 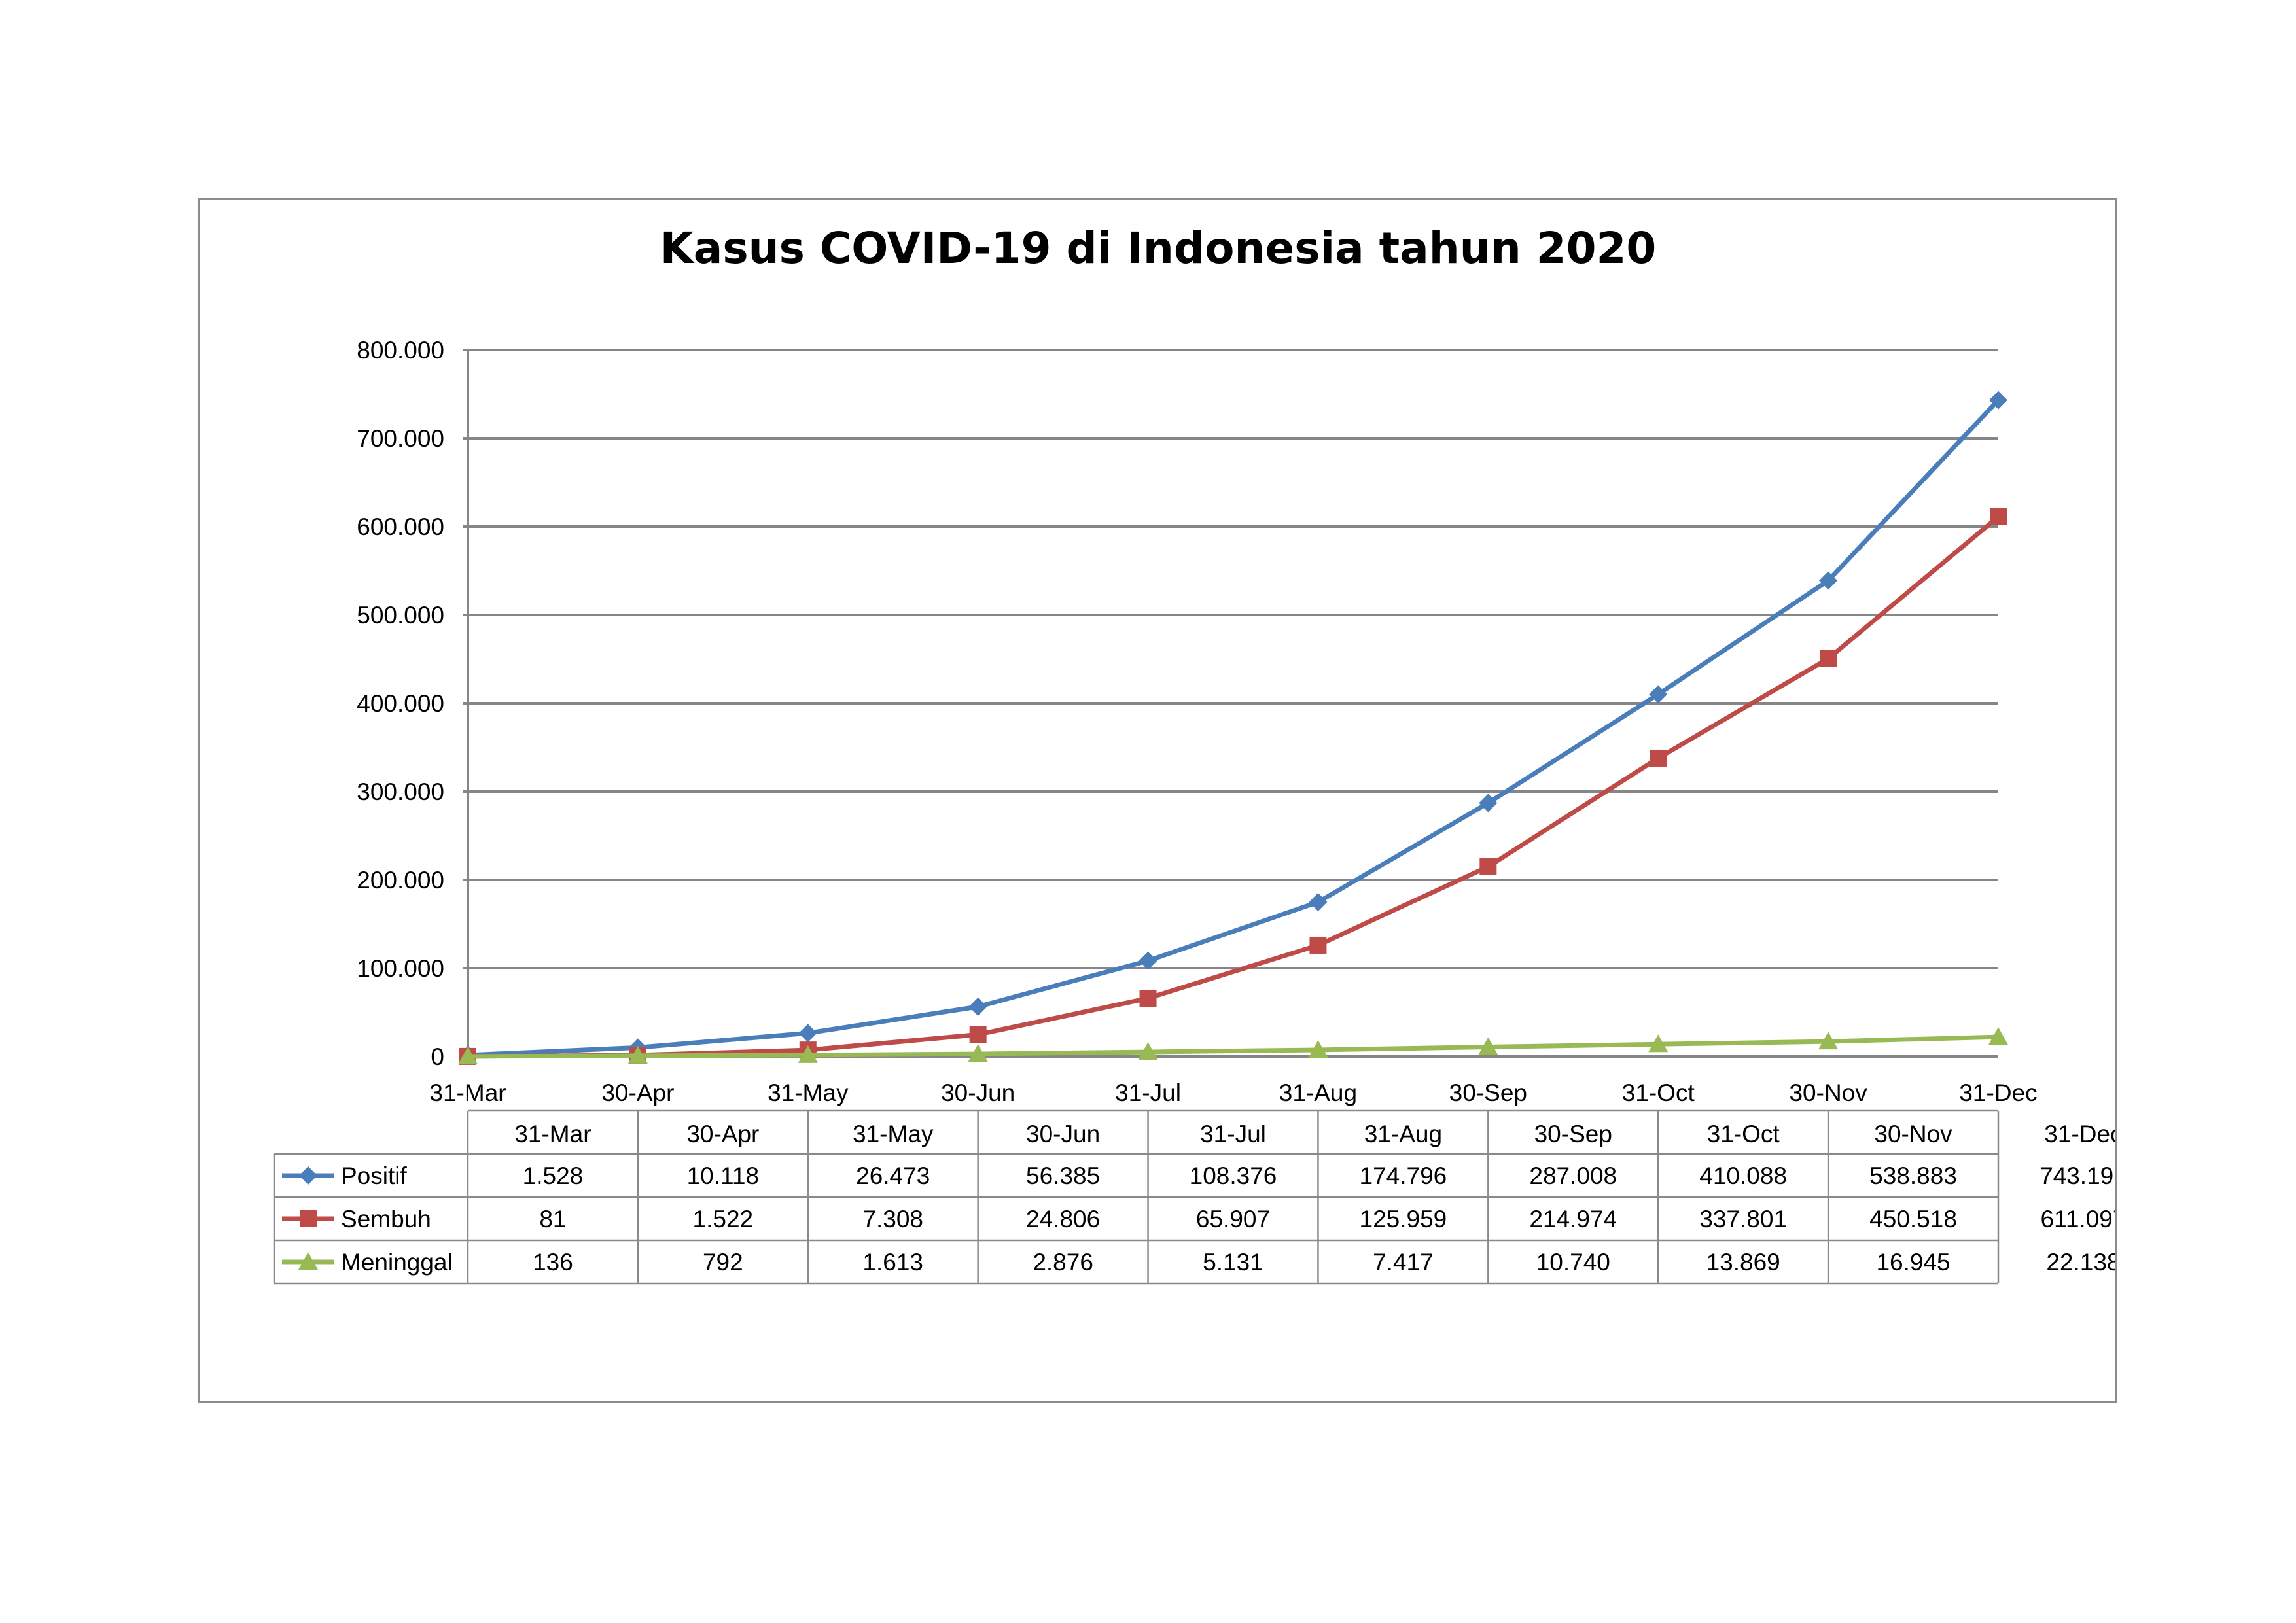 What do you see at coordinates (1404, 1263) in the screenshot?
I see `table-value-cell: 7.417` at bounding box center [1404, 1263].